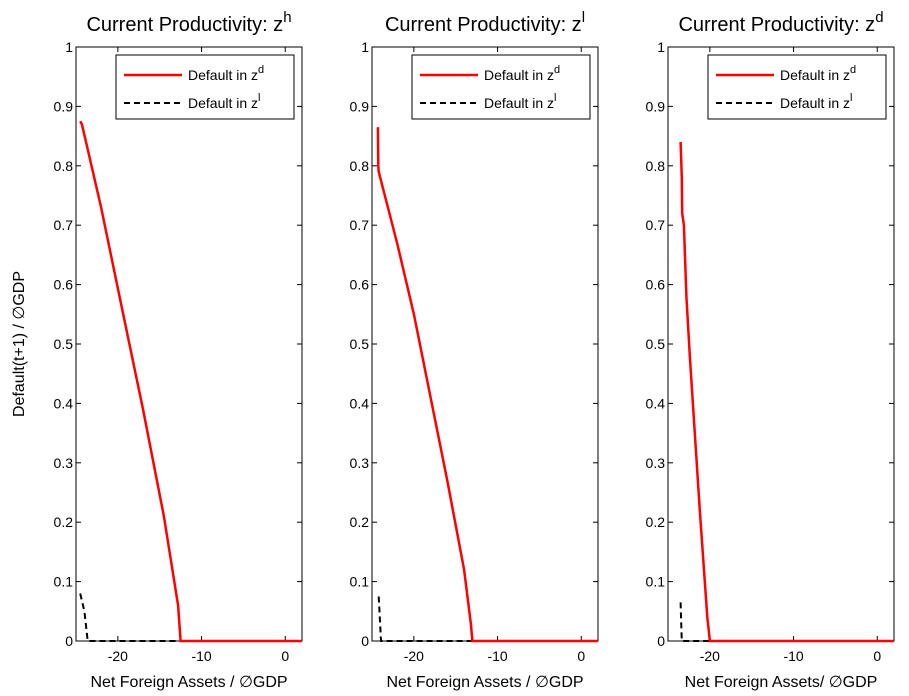 This screenshot has width=909, height=696. Describe the element at coordinates (780, 22) in the screenshot. I see `chart-title: Current Productivity: zd` at that location.